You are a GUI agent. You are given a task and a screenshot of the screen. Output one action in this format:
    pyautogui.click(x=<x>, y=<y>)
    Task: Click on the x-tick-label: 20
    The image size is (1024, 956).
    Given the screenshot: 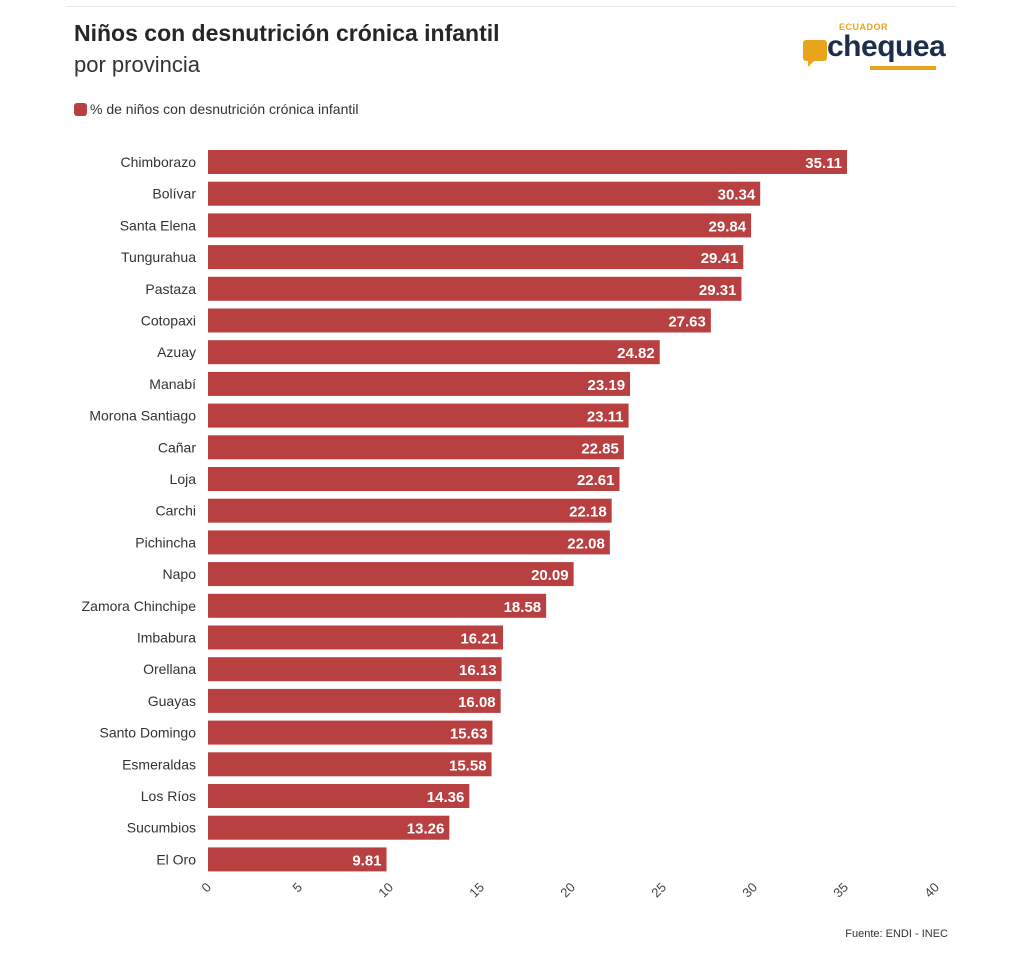 What is the action you would take?
    pyautogui.click(x=567, y=890)
    